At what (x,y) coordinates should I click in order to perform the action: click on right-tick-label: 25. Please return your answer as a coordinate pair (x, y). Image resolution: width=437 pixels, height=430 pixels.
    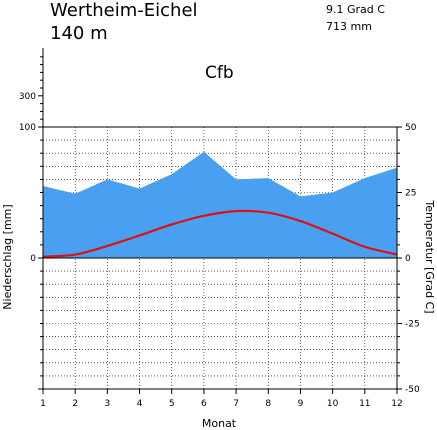
    Looking at the image, I should click on (410, 194).